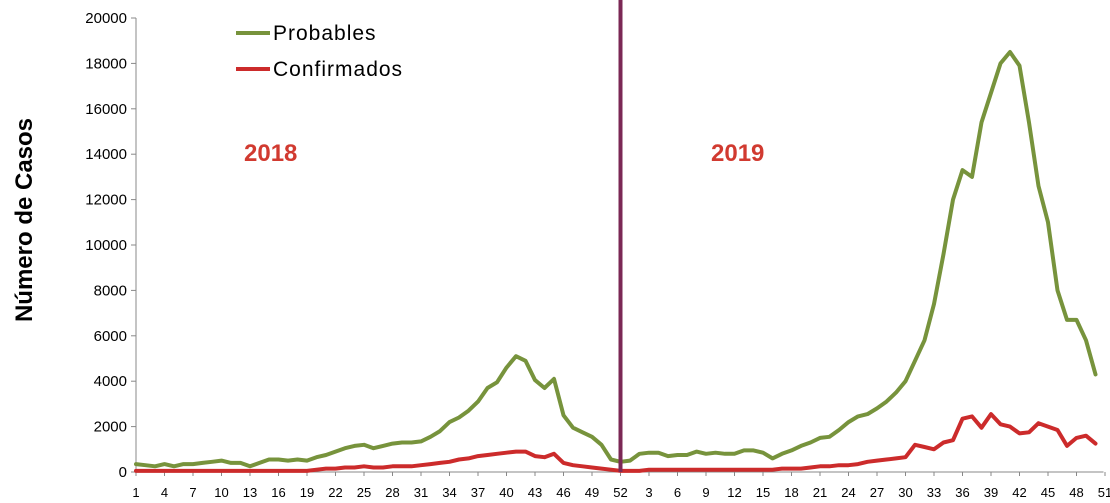 The image size is (1110, 503). Describe the element at coordinates (24, 220) in the screenshot. I see `y-axis-label: Número de Casos` at that location.